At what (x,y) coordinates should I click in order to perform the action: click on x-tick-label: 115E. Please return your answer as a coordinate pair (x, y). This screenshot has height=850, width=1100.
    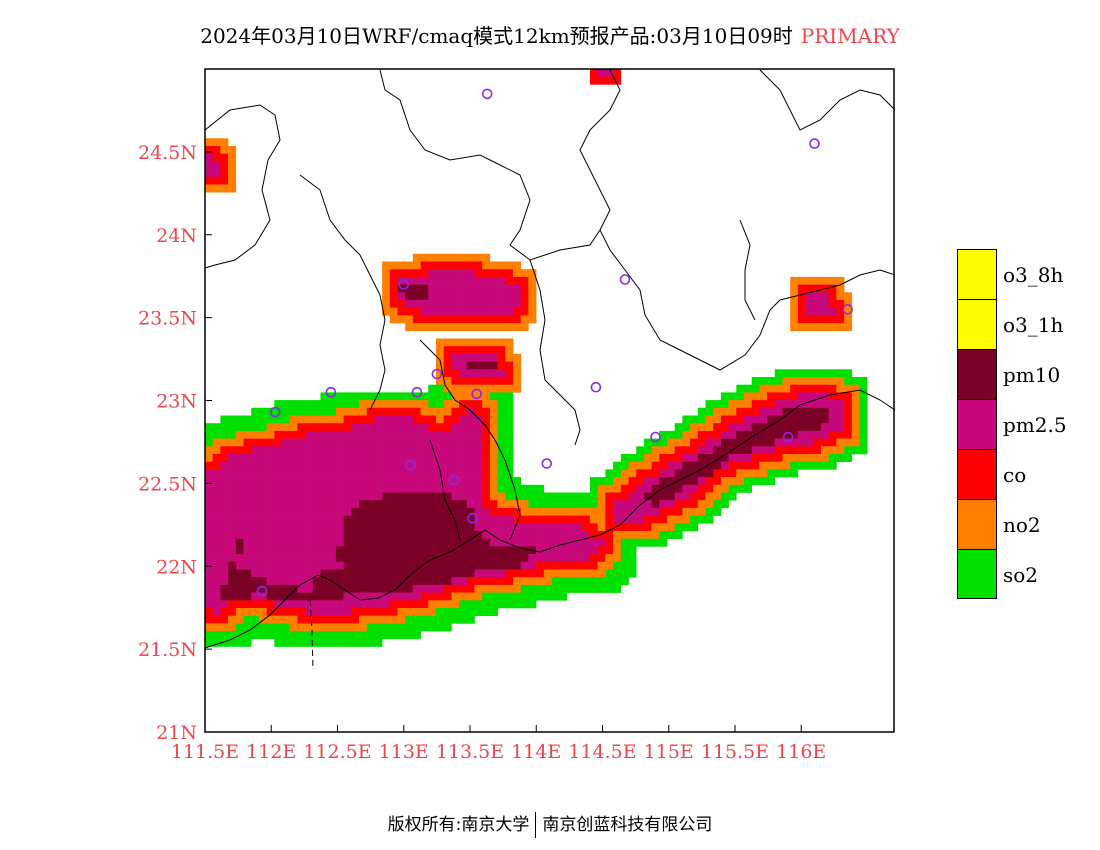
    Looking at the image, I should click on (669, 752).